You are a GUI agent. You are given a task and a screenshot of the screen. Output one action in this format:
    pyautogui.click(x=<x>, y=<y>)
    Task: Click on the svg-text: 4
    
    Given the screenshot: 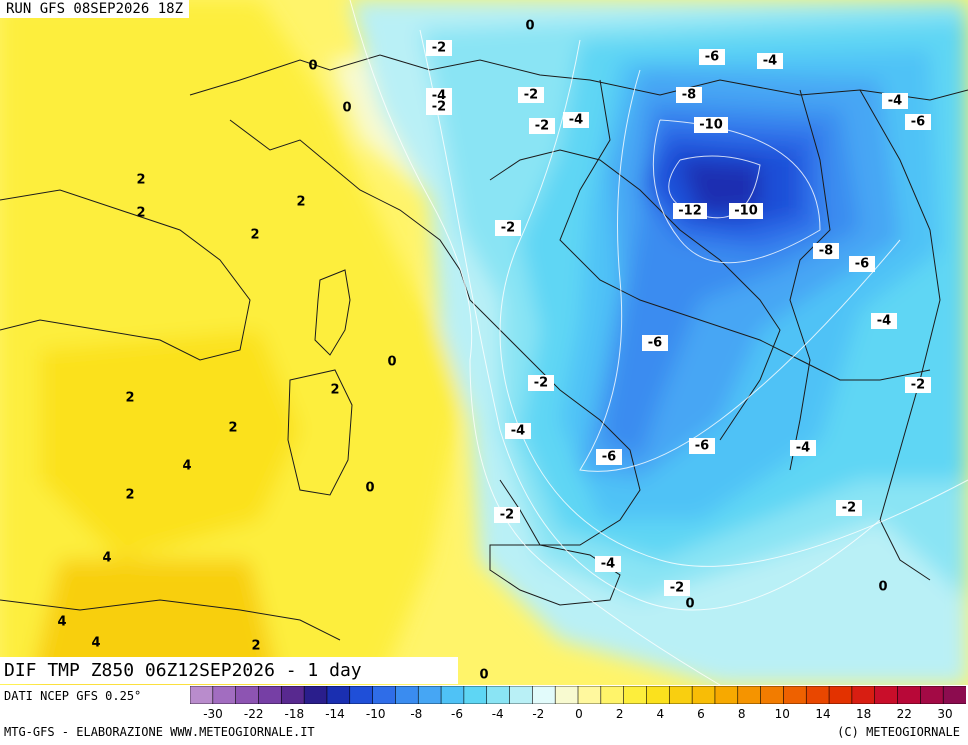 What is the action you would take?
    pyautogui.click(x=95, y=643)
    